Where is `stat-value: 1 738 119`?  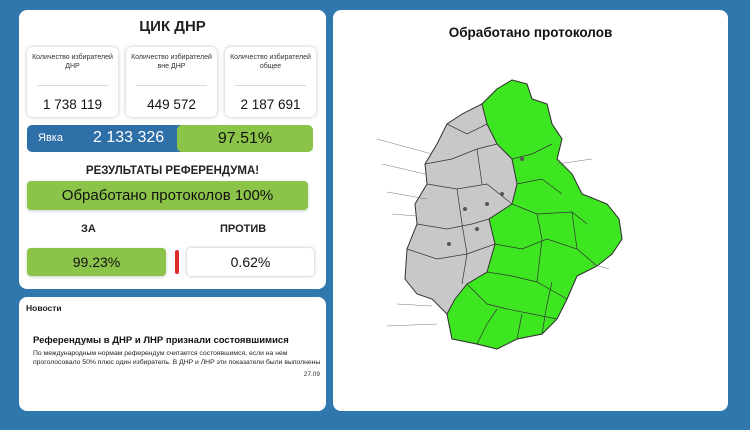
stat-value: 1 738 119 is located at coordinates (72, 104).